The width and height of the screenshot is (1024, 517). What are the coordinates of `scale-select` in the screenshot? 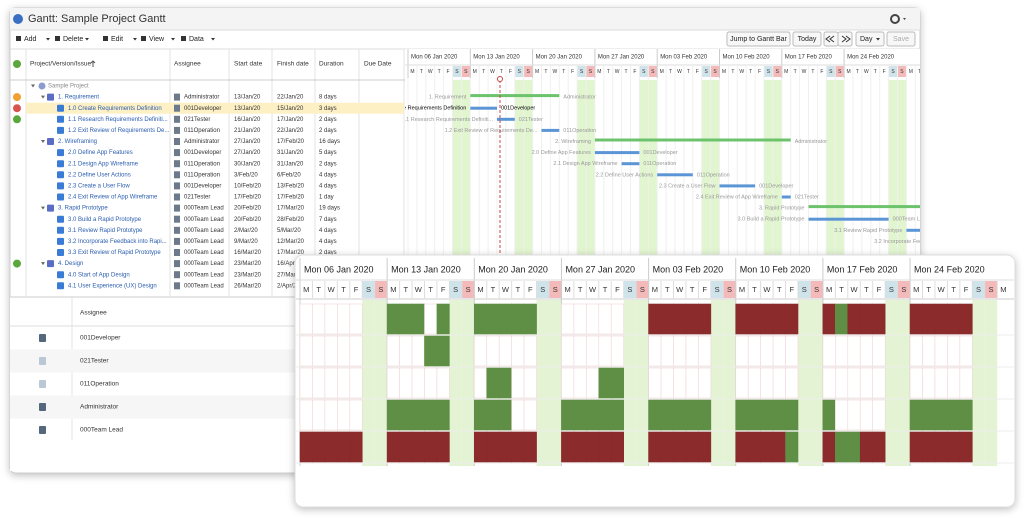 It's located at (870, 39).